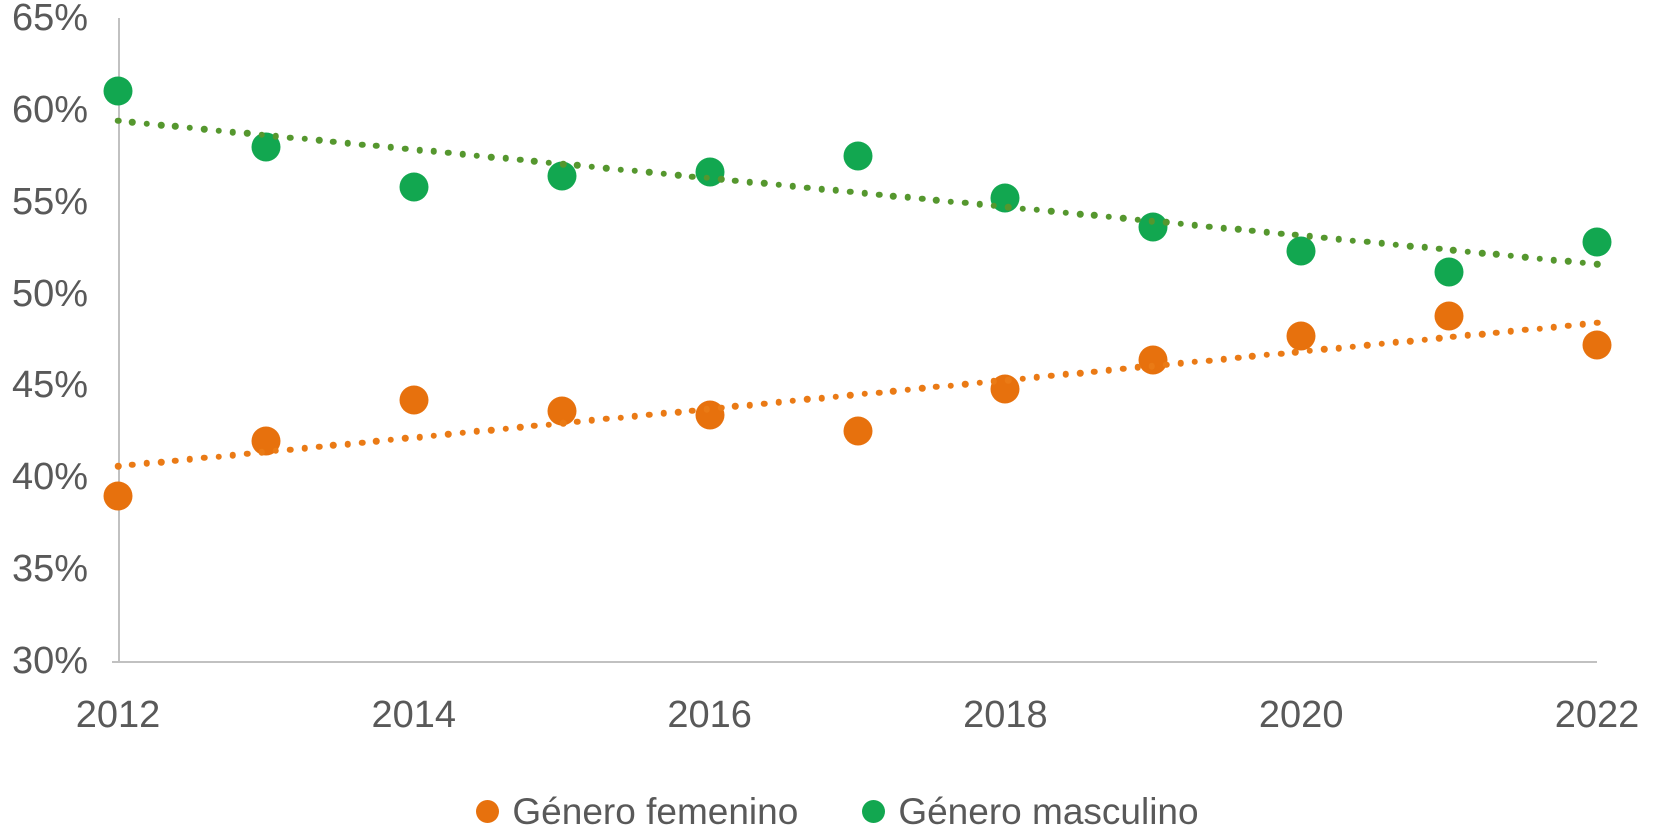  What do you see at coordinates (49, 201) in the screenshot?
I see `y-tick-label: 55%` at bounding box center [49, 201].